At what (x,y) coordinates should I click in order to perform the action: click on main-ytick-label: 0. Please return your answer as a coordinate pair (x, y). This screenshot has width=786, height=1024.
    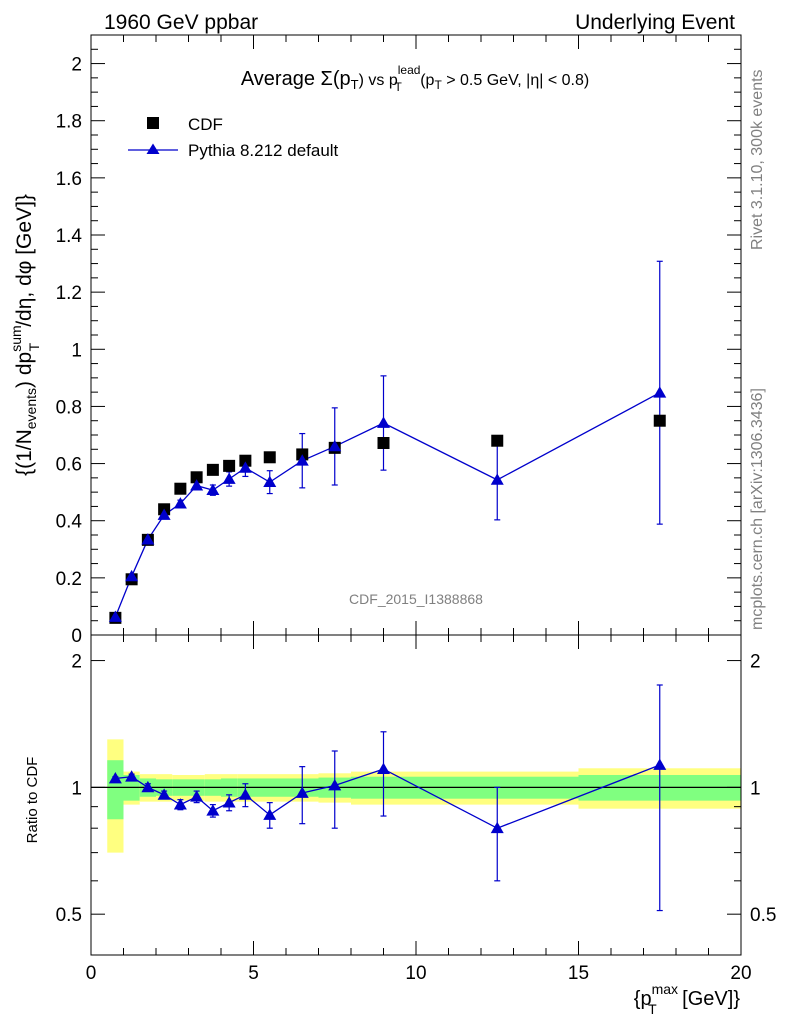
    Looking at the image, I should click on (76, 636).